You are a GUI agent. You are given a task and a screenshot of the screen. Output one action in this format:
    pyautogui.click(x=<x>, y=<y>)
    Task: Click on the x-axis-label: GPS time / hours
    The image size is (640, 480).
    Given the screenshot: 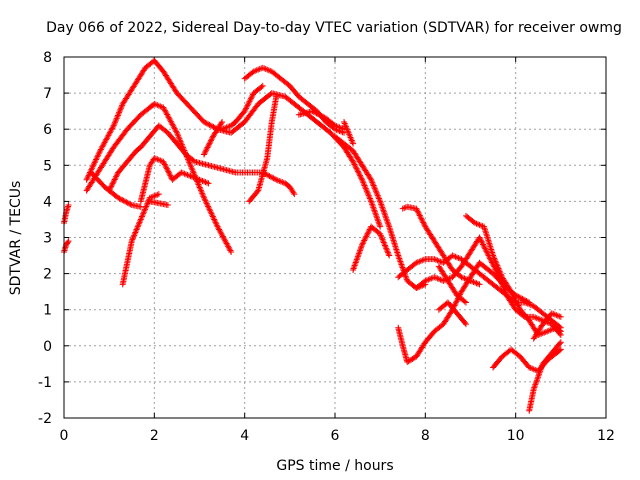 What is the action you would take?
    pyautogui.click(x=334, y=466)
    